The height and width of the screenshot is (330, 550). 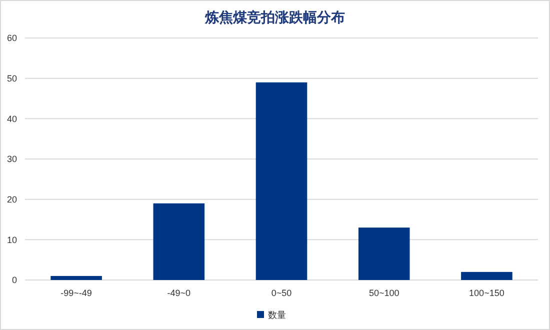 I want to click on y-tick-label: 30, so click(x=11, y=159).